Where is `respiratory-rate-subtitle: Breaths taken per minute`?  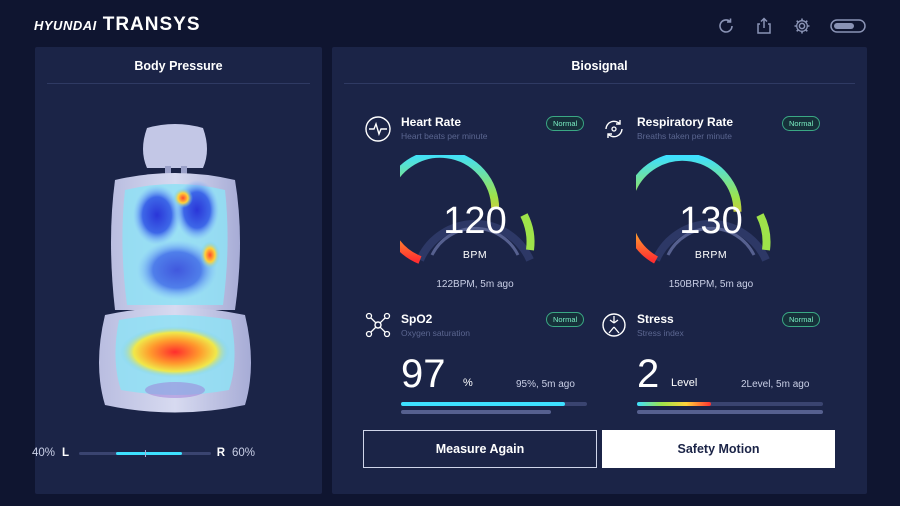 respiratory-rate-subtitle: Breaths taken per minute is located at coordinates (684, 136).